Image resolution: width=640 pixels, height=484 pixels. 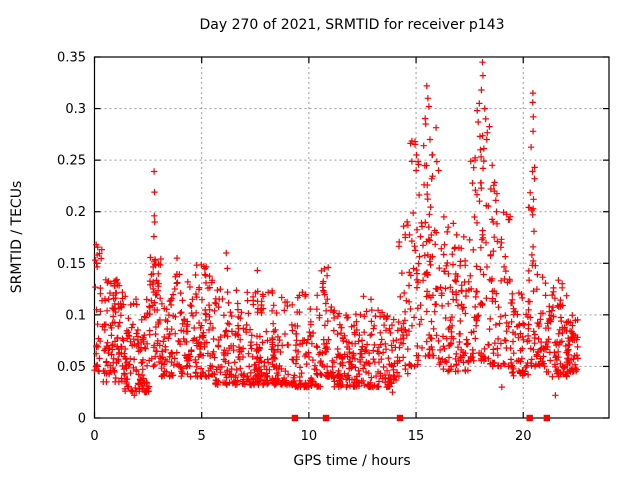 What do you see at coordinates (94, 436) in the screenshot?
I see `x-tick-label: 0` at bounding box center [94, 436].